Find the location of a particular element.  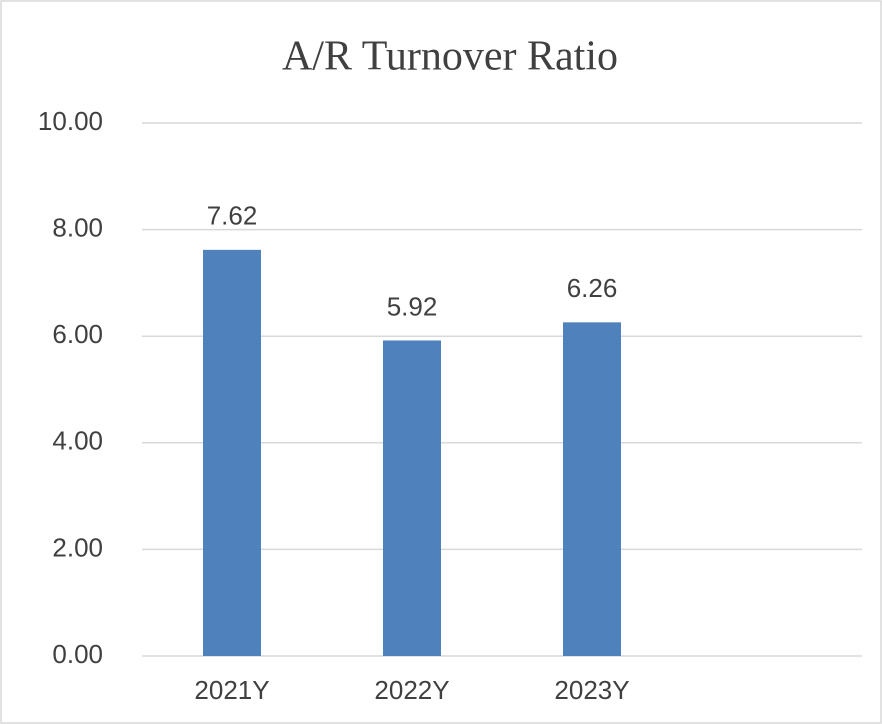

y-tick-label: 10.00 is located at coordinates (70, 121).